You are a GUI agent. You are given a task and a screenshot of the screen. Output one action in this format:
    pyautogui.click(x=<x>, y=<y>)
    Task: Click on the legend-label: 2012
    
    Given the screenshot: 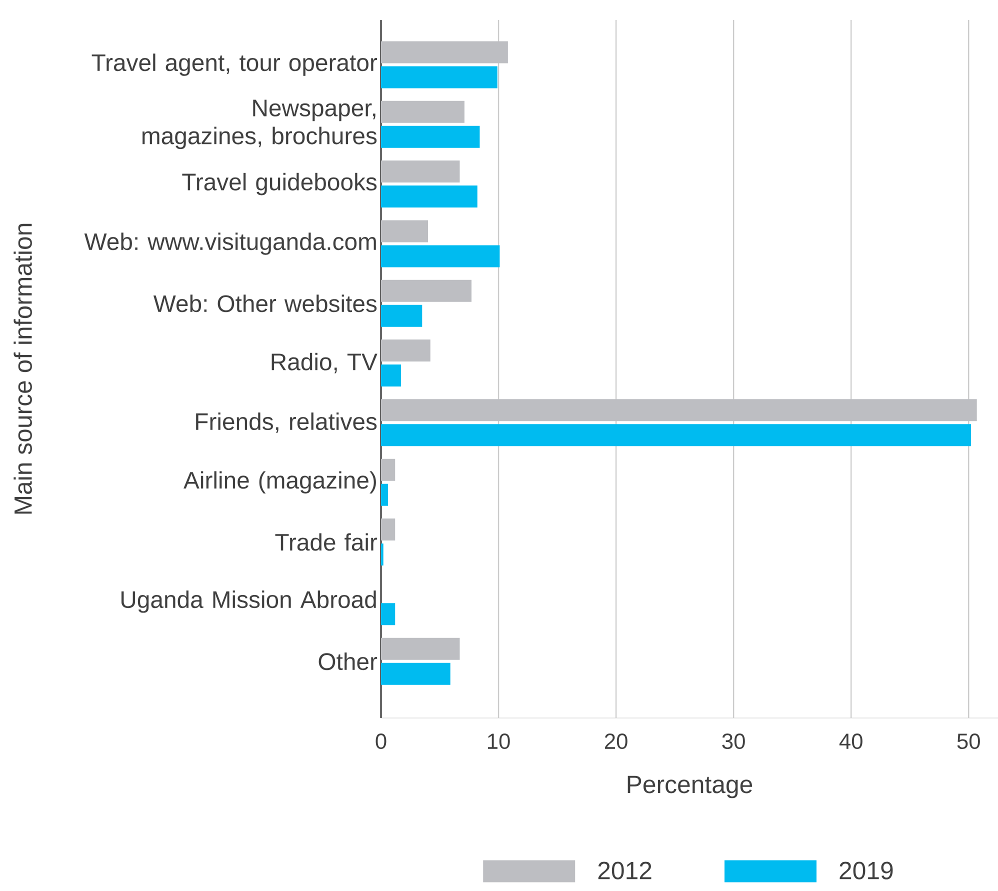 What is the action you would take?
    pyautogui.click(x=625, y=871)
    